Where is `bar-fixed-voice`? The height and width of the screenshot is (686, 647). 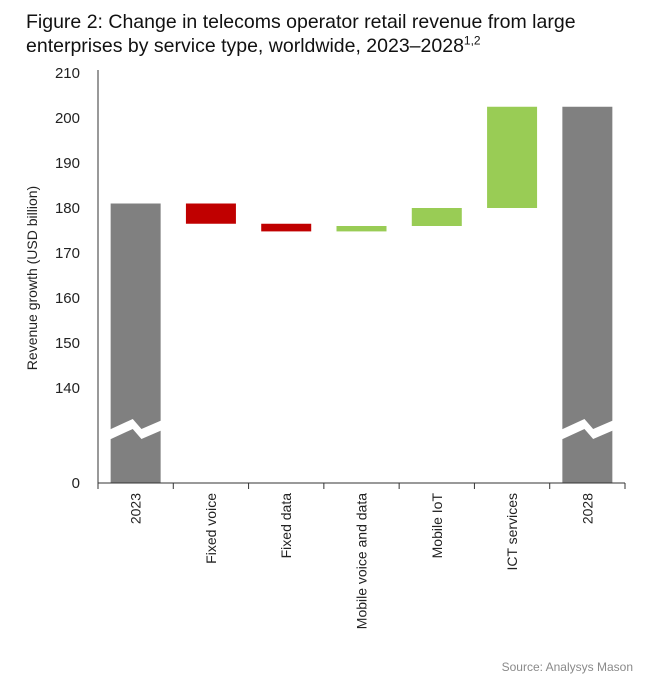
bar-fixed-voice is located at coordinates (210, 213).